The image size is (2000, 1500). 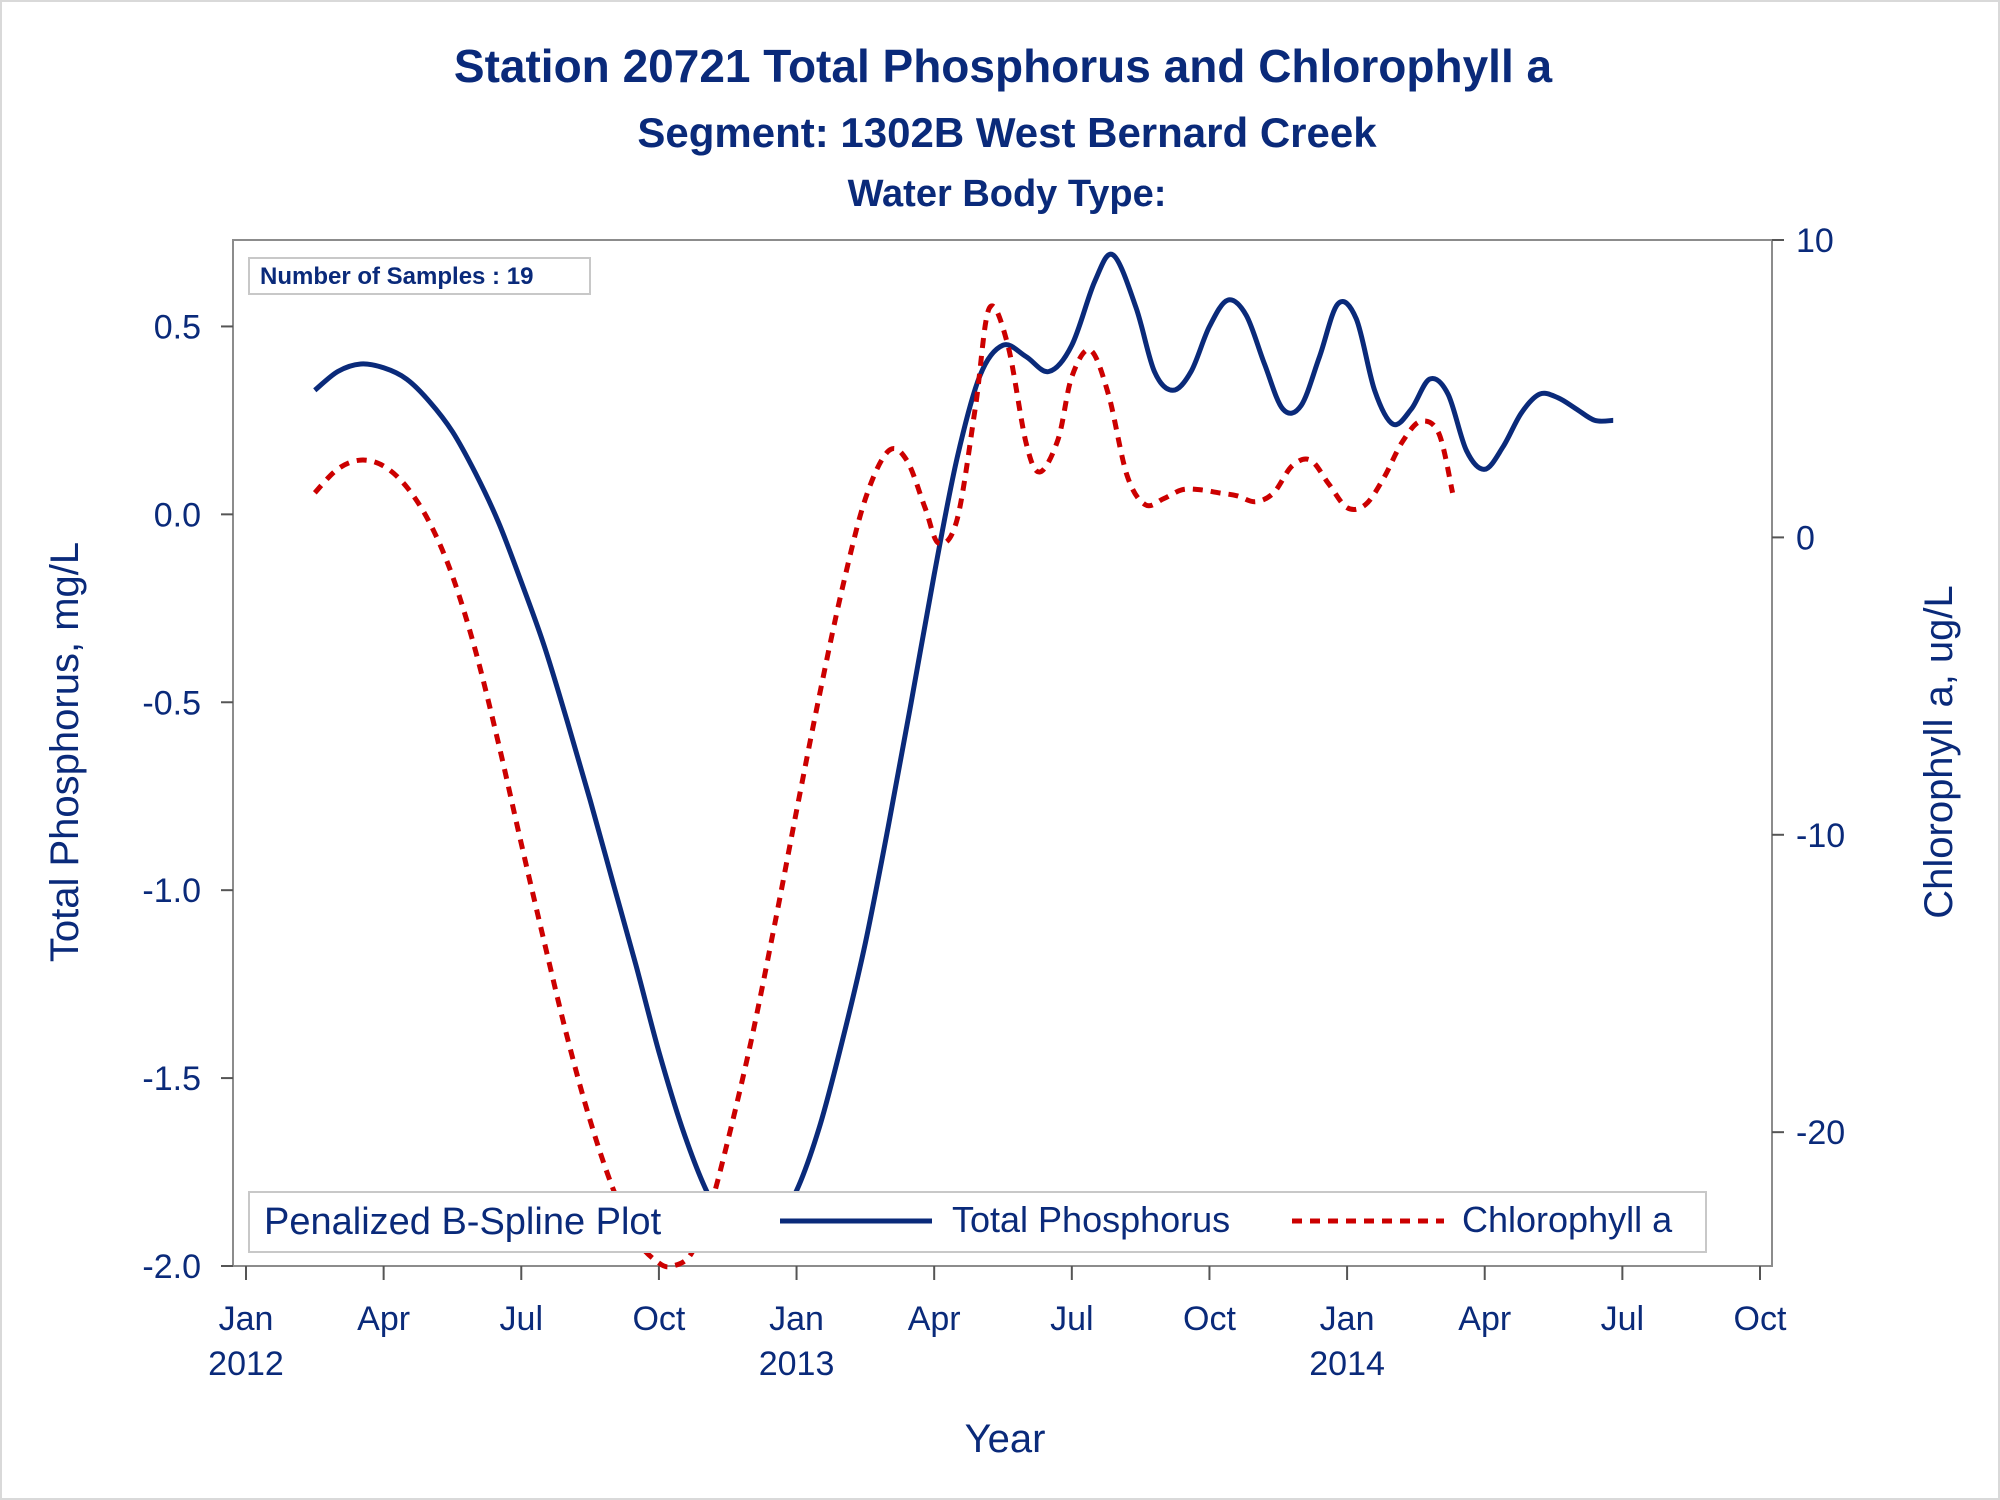 I want to click on y2-tick-label: -10, so click(x=1820, y=836).